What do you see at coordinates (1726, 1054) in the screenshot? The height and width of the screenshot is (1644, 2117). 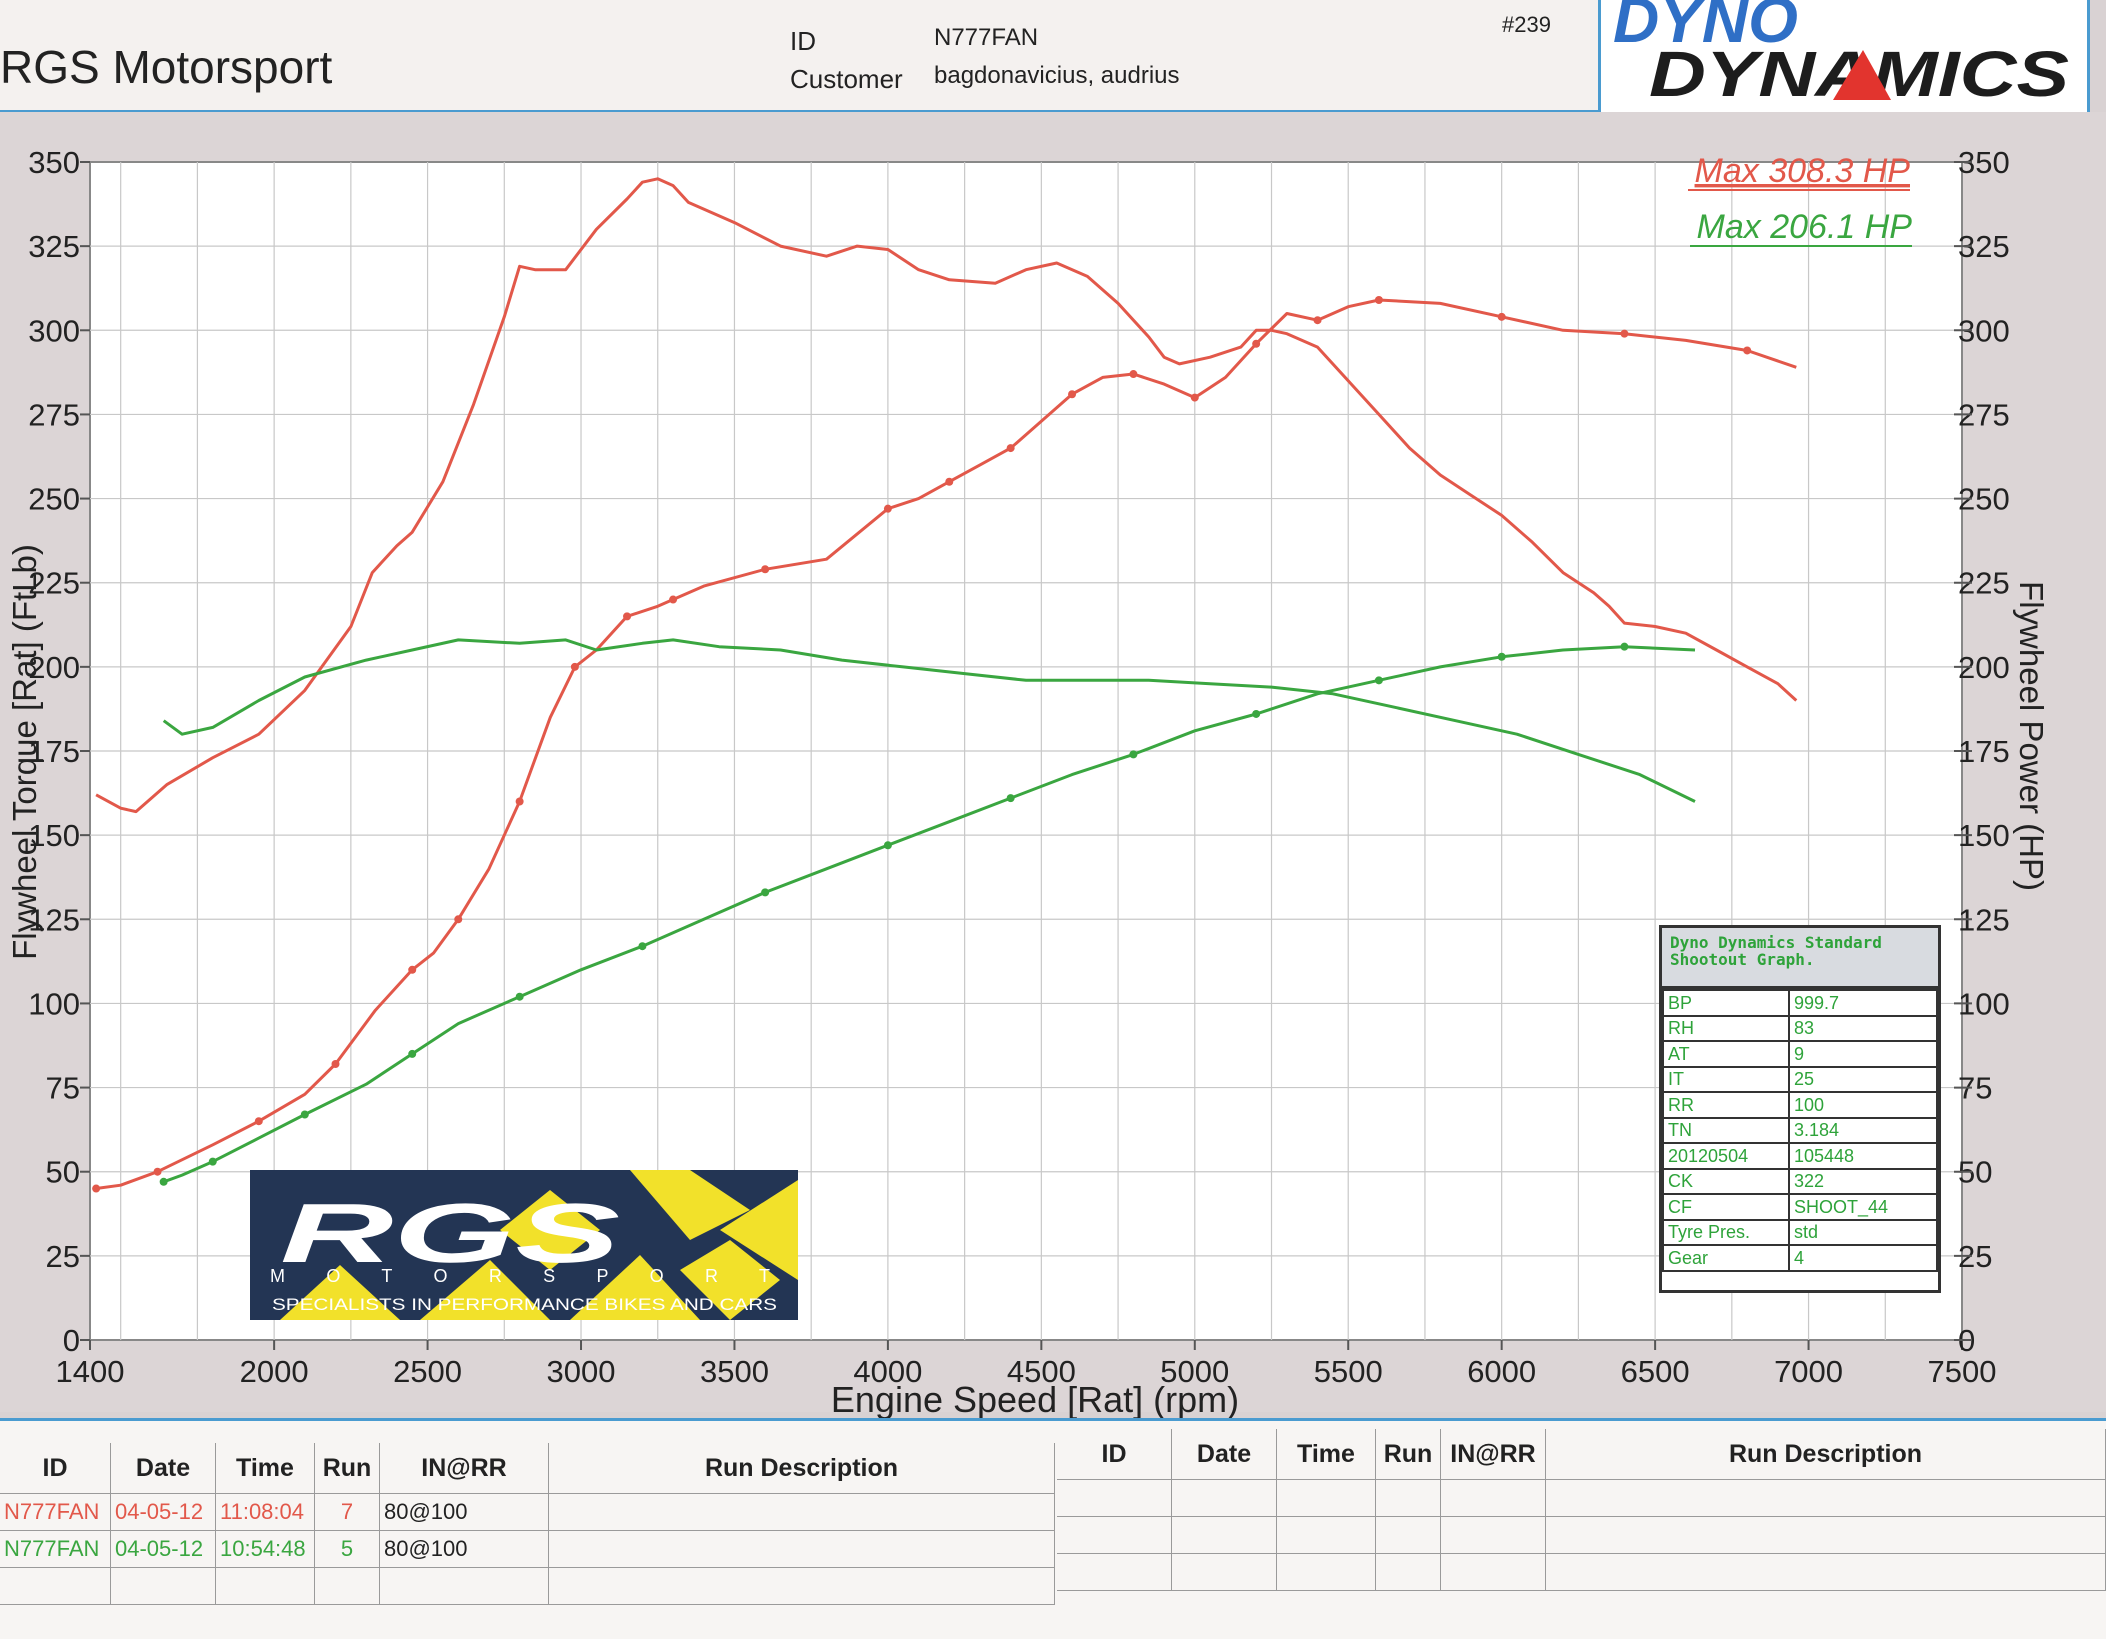 I see `shootout-key: AT` at bounding box center [1726, 1054].